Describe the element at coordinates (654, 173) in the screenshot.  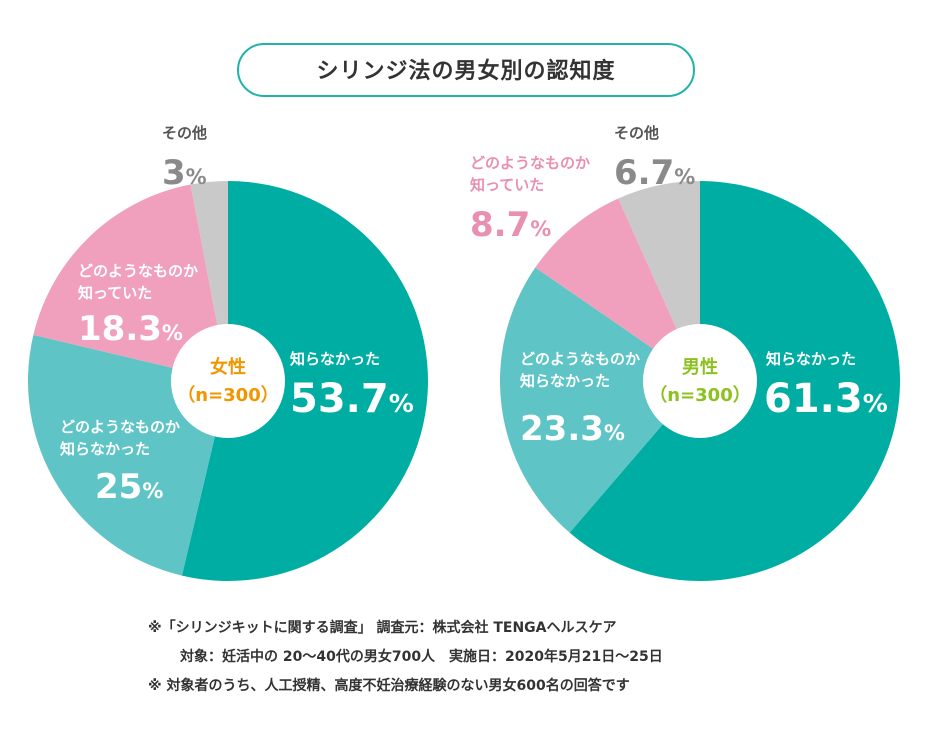
I see `male-slice-3-value: 6.7%` at that location.